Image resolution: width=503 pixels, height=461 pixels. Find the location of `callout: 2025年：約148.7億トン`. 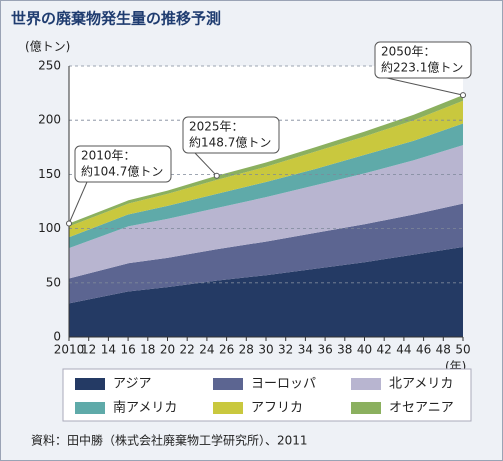

callout: 2025年：約148.7億トン is located at coordinates (231, 147).